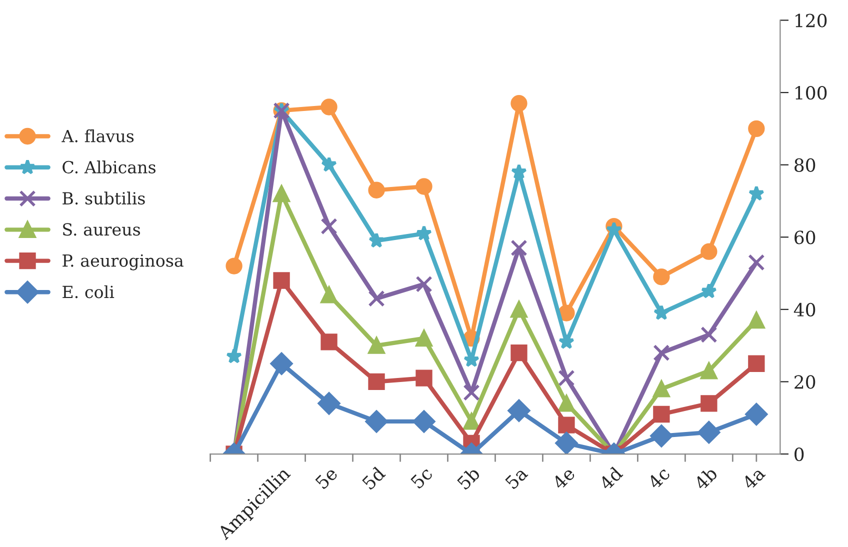  Describe the element at coordinates (123, 262) in the screenshot. I see `legend-label: P. aeuroginosa` at that location.